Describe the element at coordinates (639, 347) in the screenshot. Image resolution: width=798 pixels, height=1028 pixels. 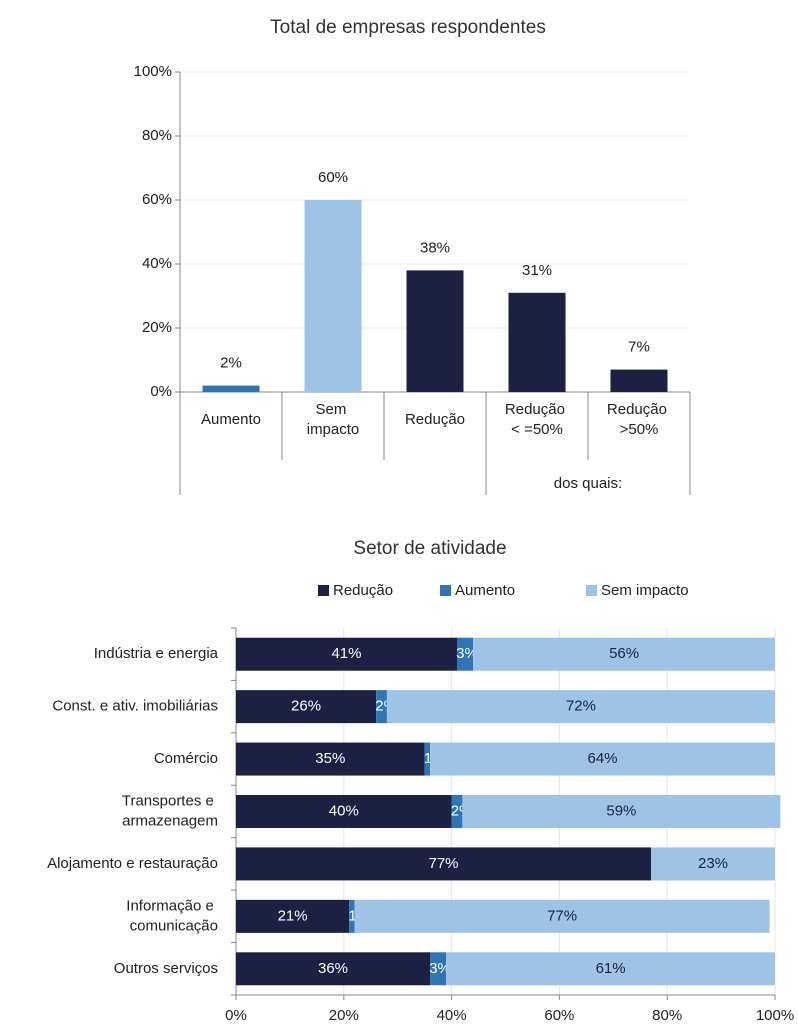
I see `value-label: 7%` at that location.